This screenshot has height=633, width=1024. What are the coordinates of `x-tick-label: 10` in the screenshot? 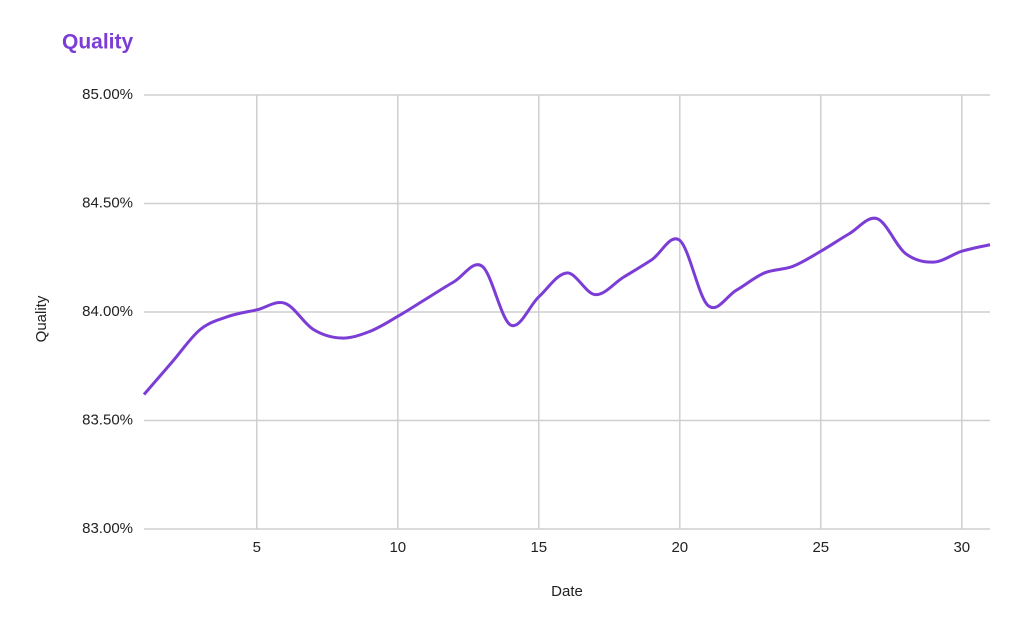 It's located at (397, 547).